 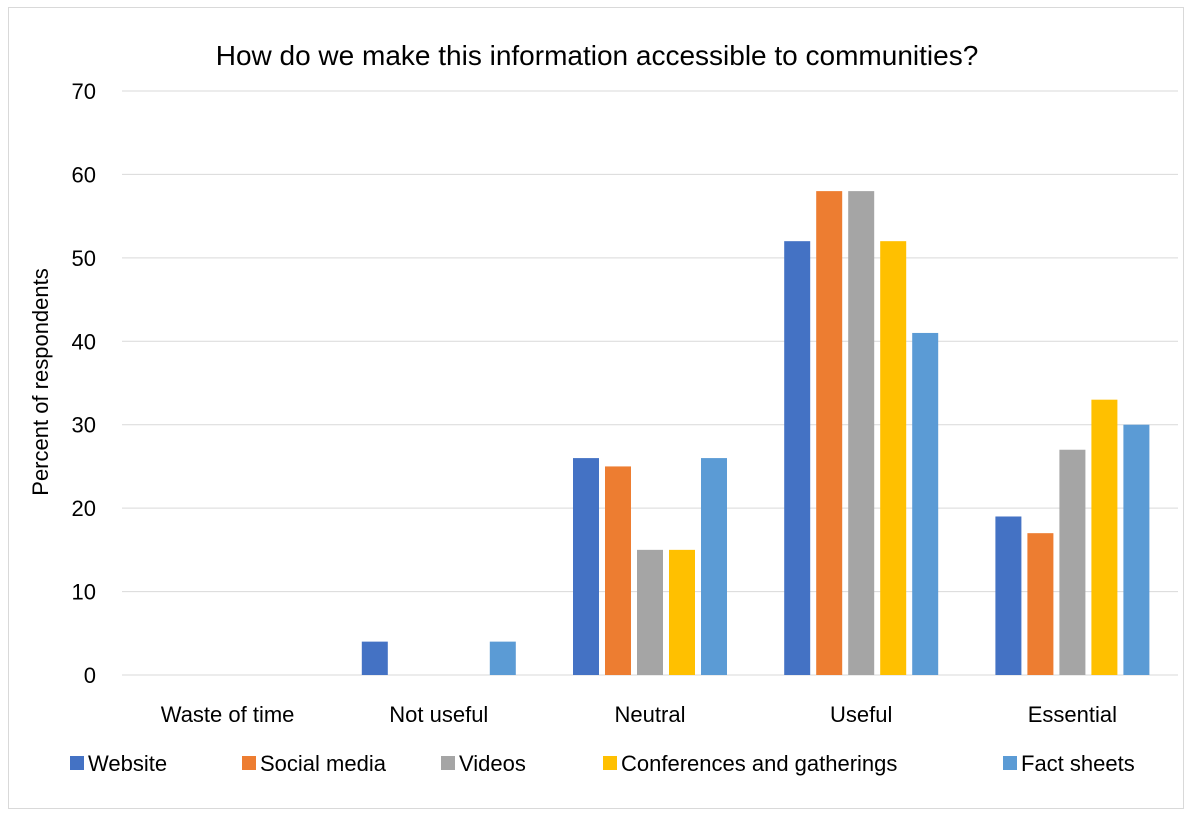 I want to click on x-tick-label: Essential, so click(x=1072, y=714).